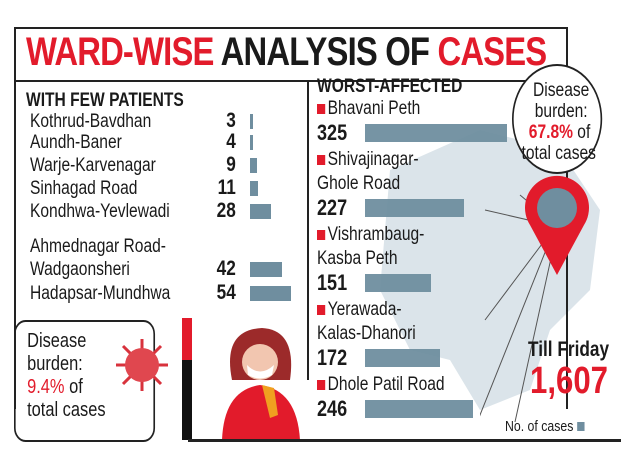  I want to click on bar-label: Warje-Karvenagar, so click(93, 165).